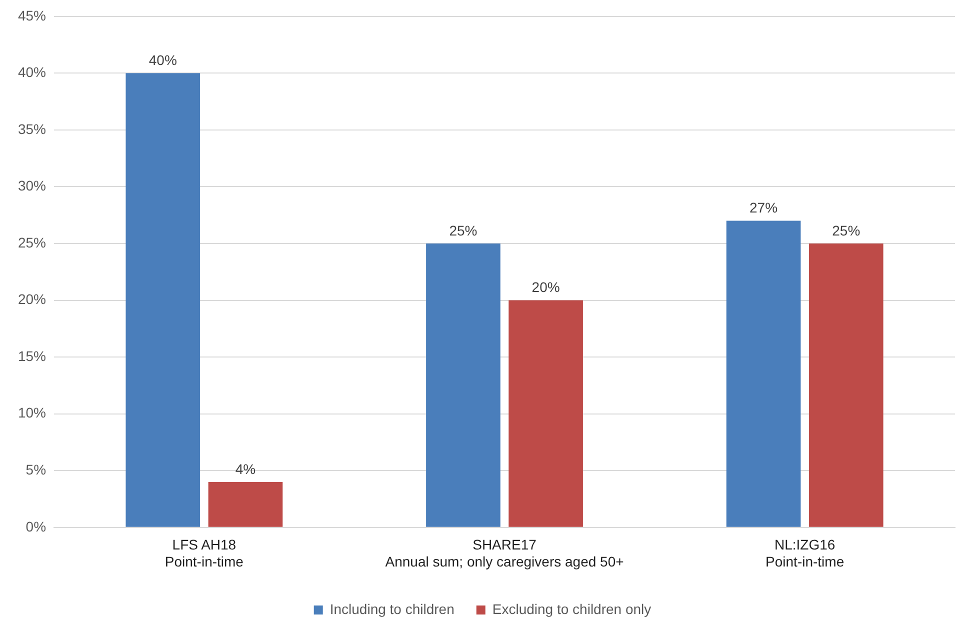 The image size is (965, 637). Describe the element at coordinates (546, 287) in the screenshot. I see `data-label: 20%` at that location.